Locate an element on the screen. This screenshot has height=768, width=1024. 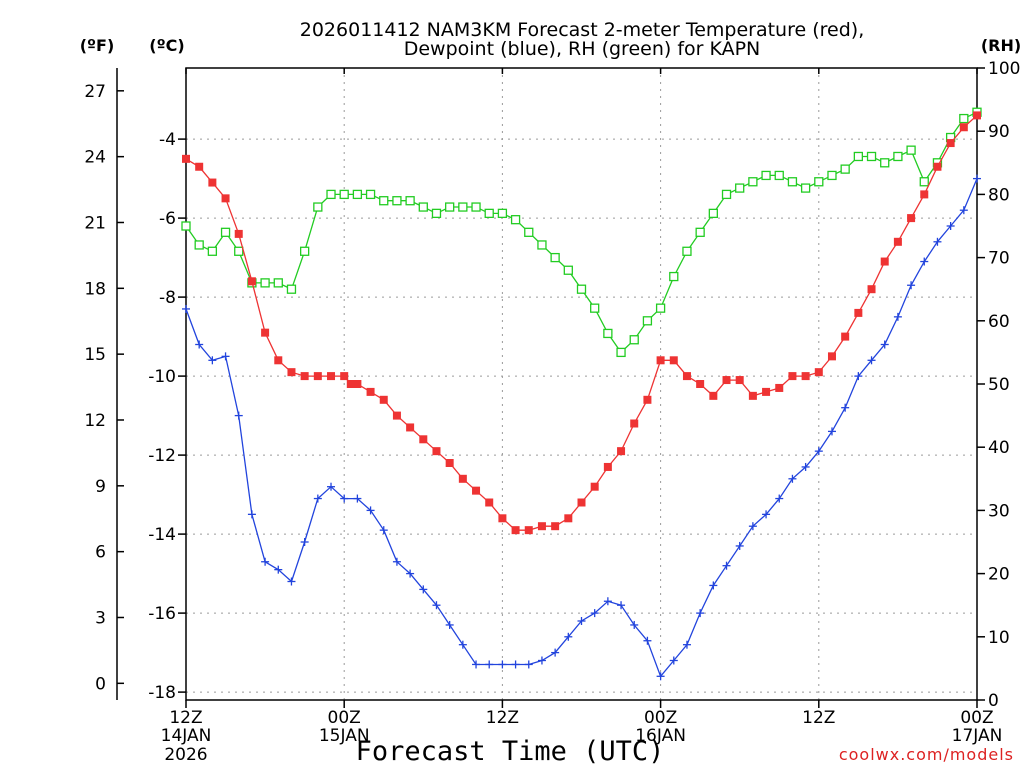
x-axis-title: Forecast Time (UTC) is located at coordinates (510, 751).